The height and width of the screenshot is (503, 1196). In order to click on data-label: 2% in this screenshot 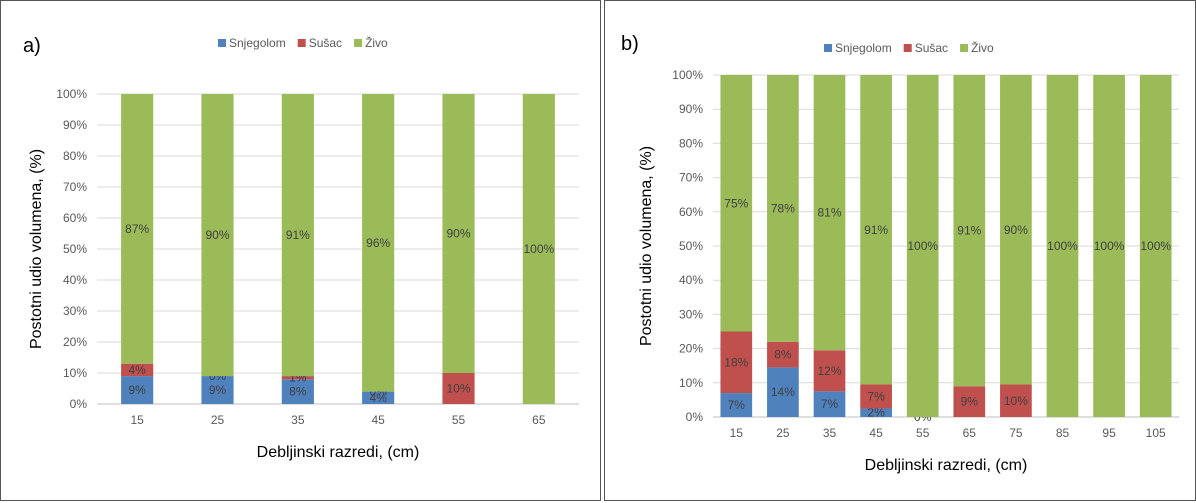, I will do `click(876, 413)`.